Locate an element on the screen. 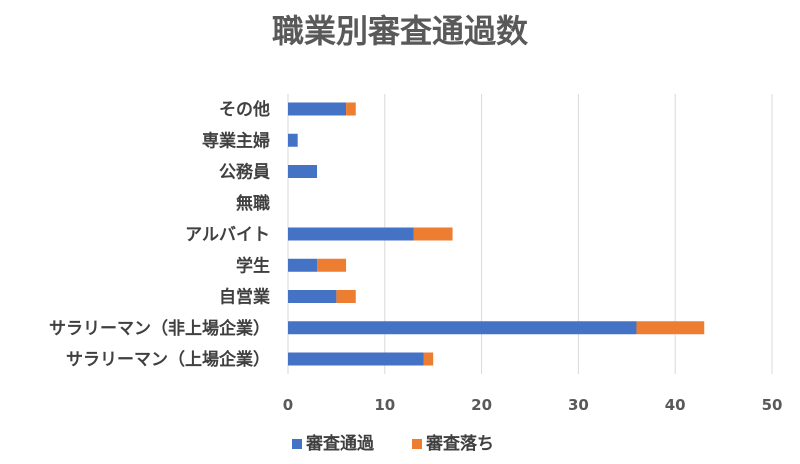  x-tick-label: 10 is located at coordinates (384, 405).